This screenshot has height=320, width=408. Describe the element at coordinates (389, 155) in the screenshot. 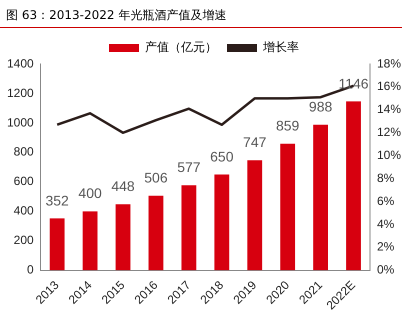

I see `y2-tick-label: 10%` at that location.